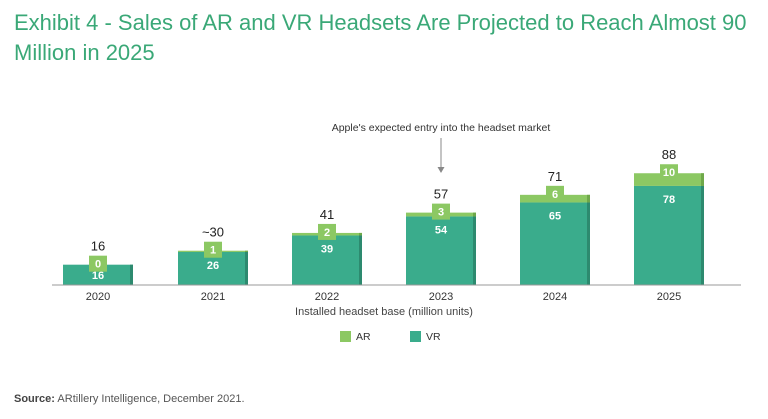  Describe the element at coordinates (555, 216) in the screenshot. I see `vr-value-label-2024: 65` at that location.